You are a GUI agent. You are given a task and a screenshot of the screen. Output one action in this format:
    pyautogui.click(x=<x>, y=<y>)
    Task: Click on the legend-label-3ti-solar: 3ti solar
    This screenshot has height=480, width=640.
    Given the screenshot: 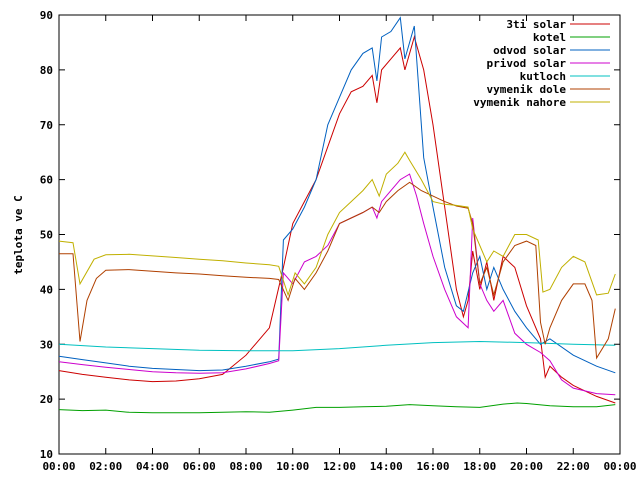 What is the action you would take?
    pyautogui.click(x=536, y=24)
    